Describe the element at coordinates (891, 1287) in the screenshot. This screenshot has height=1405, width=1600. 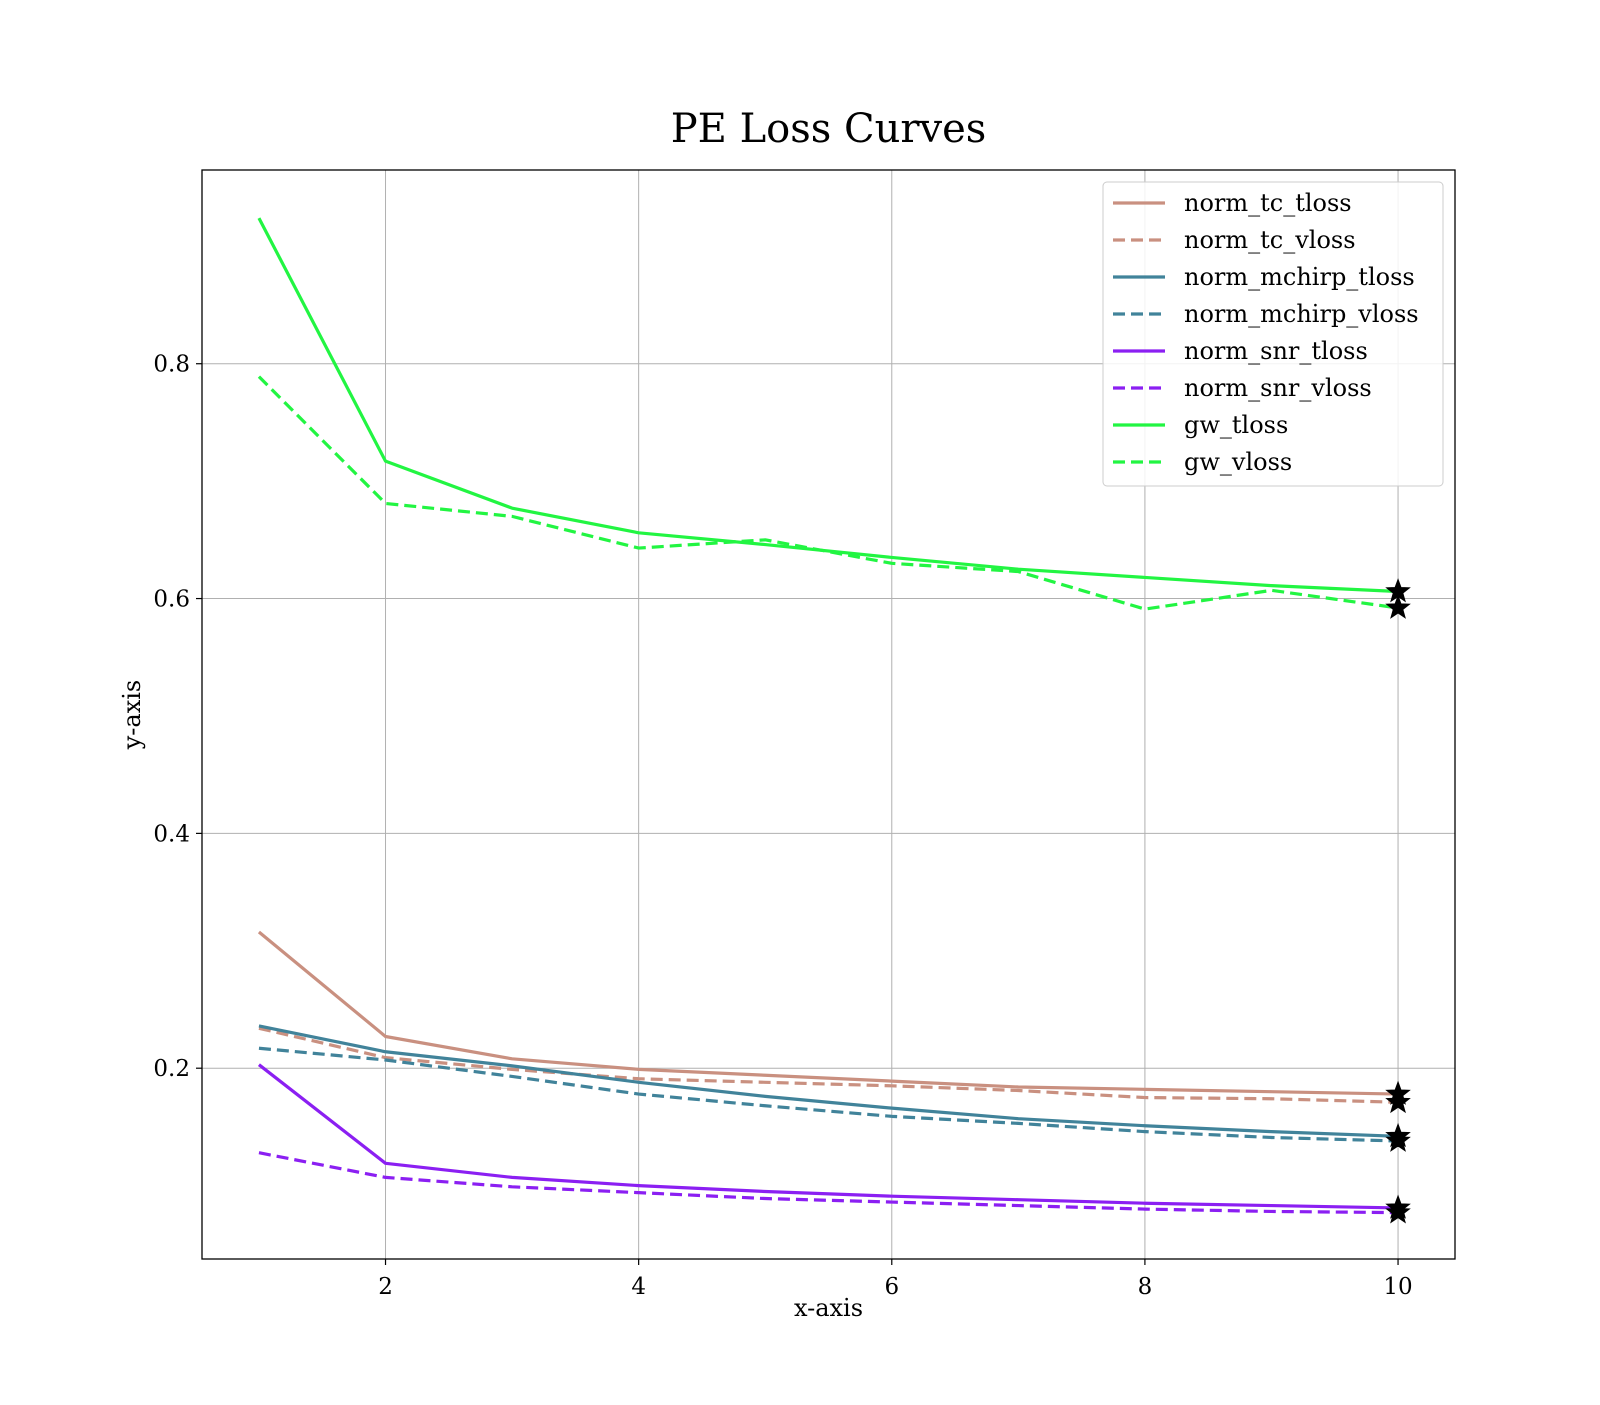
I see `x-tick-label: 6` at that location.